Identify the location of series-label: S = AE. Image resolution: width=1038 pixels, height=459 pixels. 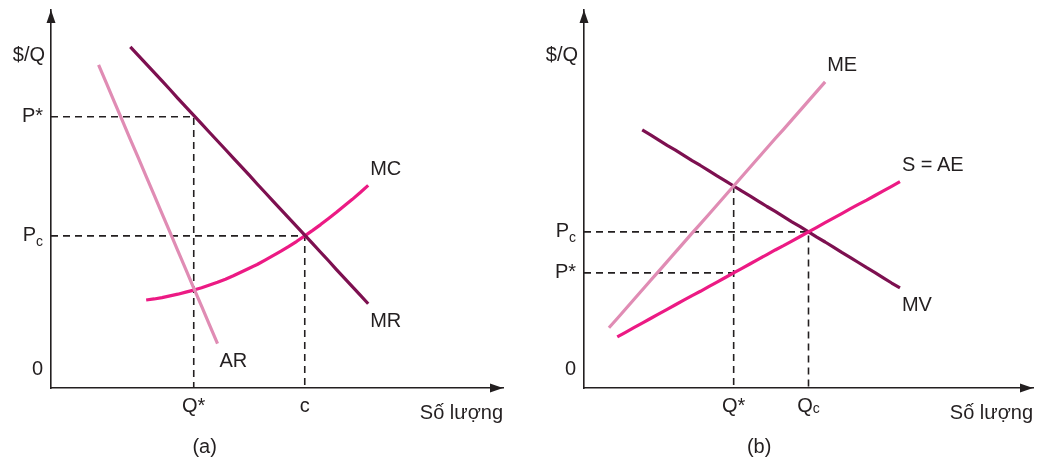
(932, 164).